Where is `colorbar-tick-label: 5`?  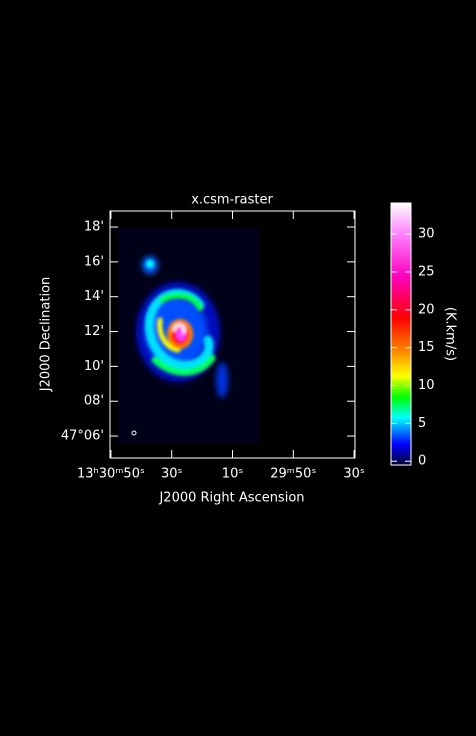
colorbar-tick-label: 5 is located at coordinates (422, 423).